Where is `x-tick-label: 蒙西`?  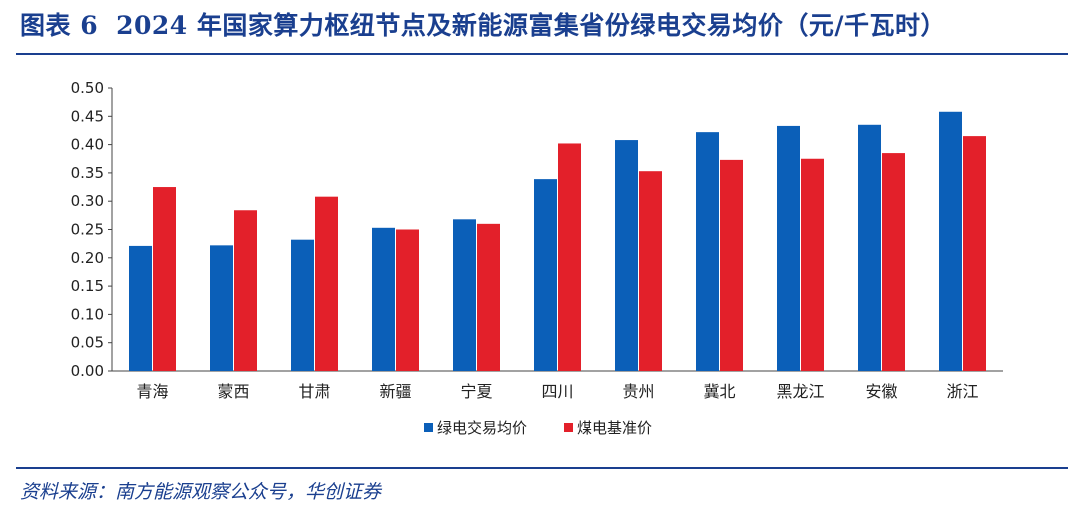
x-tick-label: 蒙西 is located at coordinates (233, 391).